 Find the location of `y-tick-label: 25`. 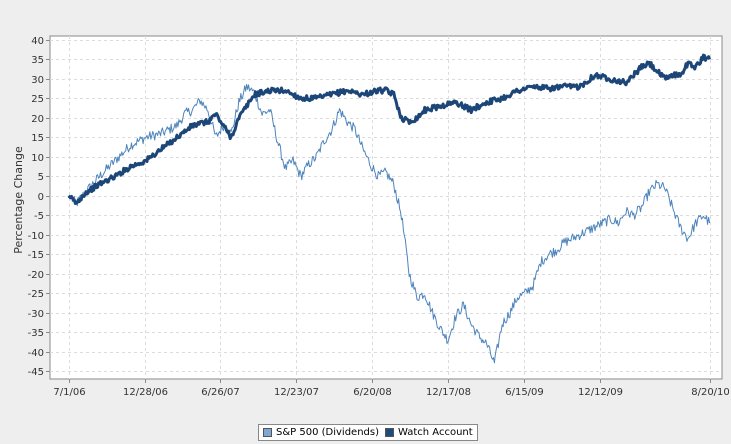

y-tick-label: 25 is located at coordinates (37, 99).